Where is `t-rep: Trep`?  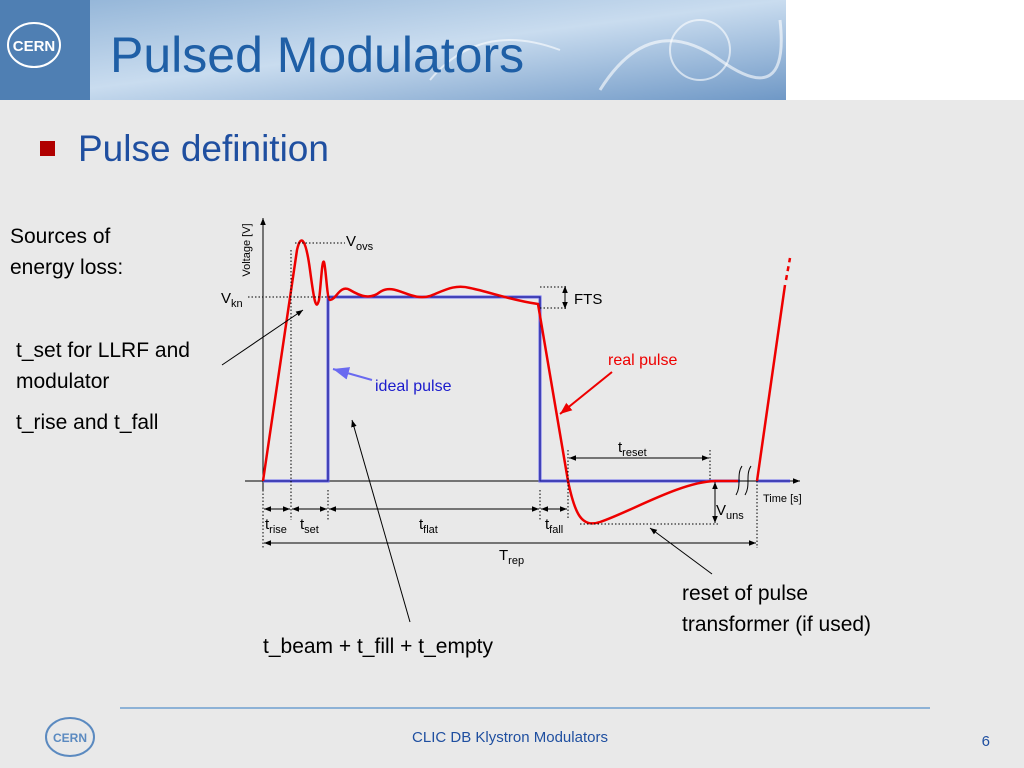
t-rep: Trep is located at coordinates (511, 557).